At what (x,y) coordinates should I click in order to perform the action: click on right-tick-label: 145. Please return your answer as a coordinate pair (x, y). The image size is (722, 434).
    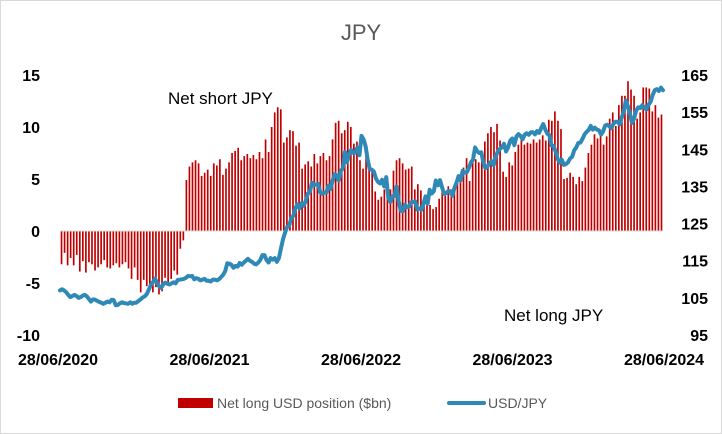
    Looking at the image, I should click on (694, 150).